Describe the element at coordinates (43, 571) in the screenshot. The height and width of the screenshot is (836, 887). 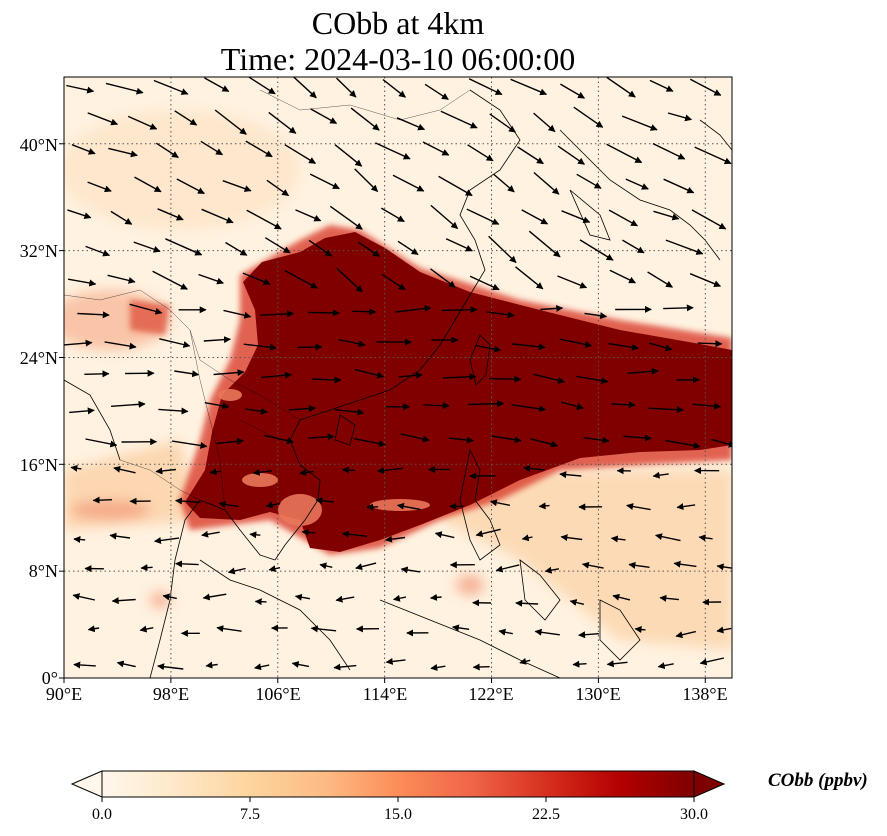
I see `lat-tick-label: 8°N` at that location.